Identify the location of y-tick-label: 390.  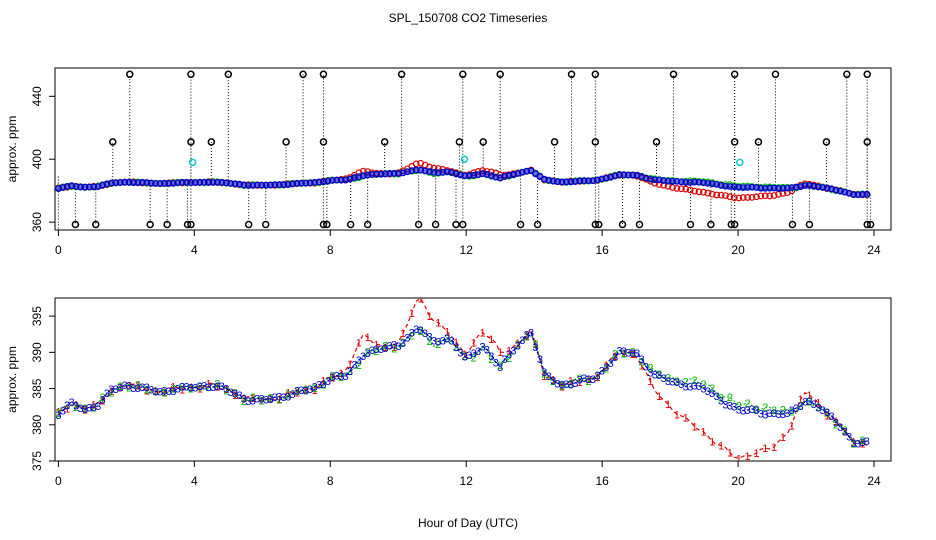
(37, 352).